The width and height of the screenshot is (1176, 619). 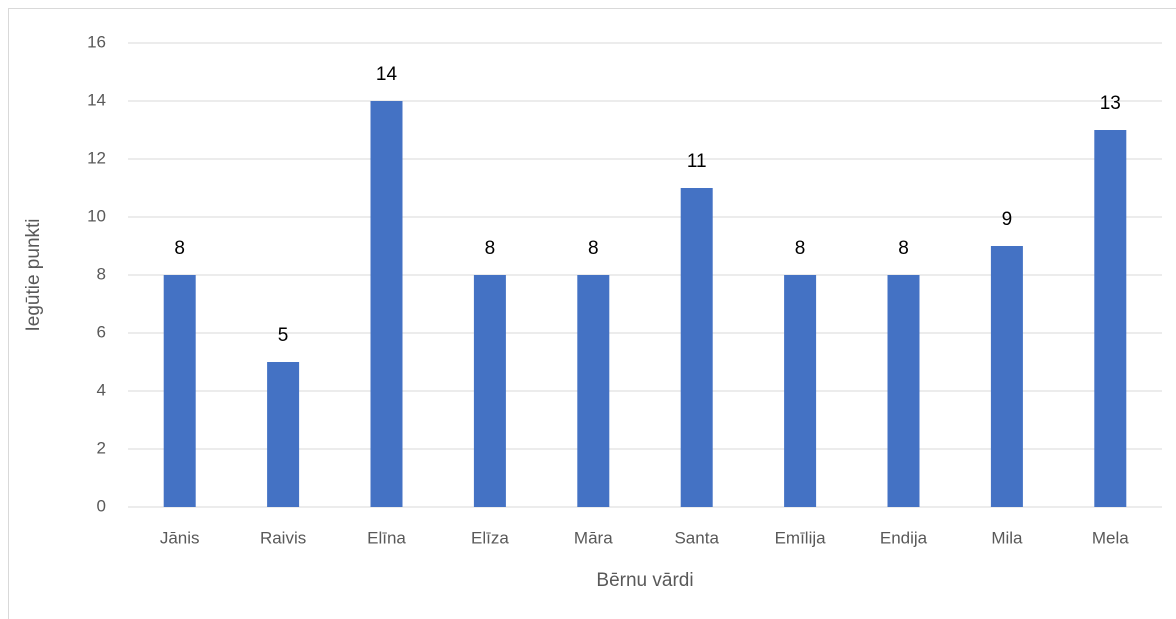 What do you see at coordinates (593, 537) in the screenshot?
I see `x-tick-label: Māra` at bounding box center [593, 537].